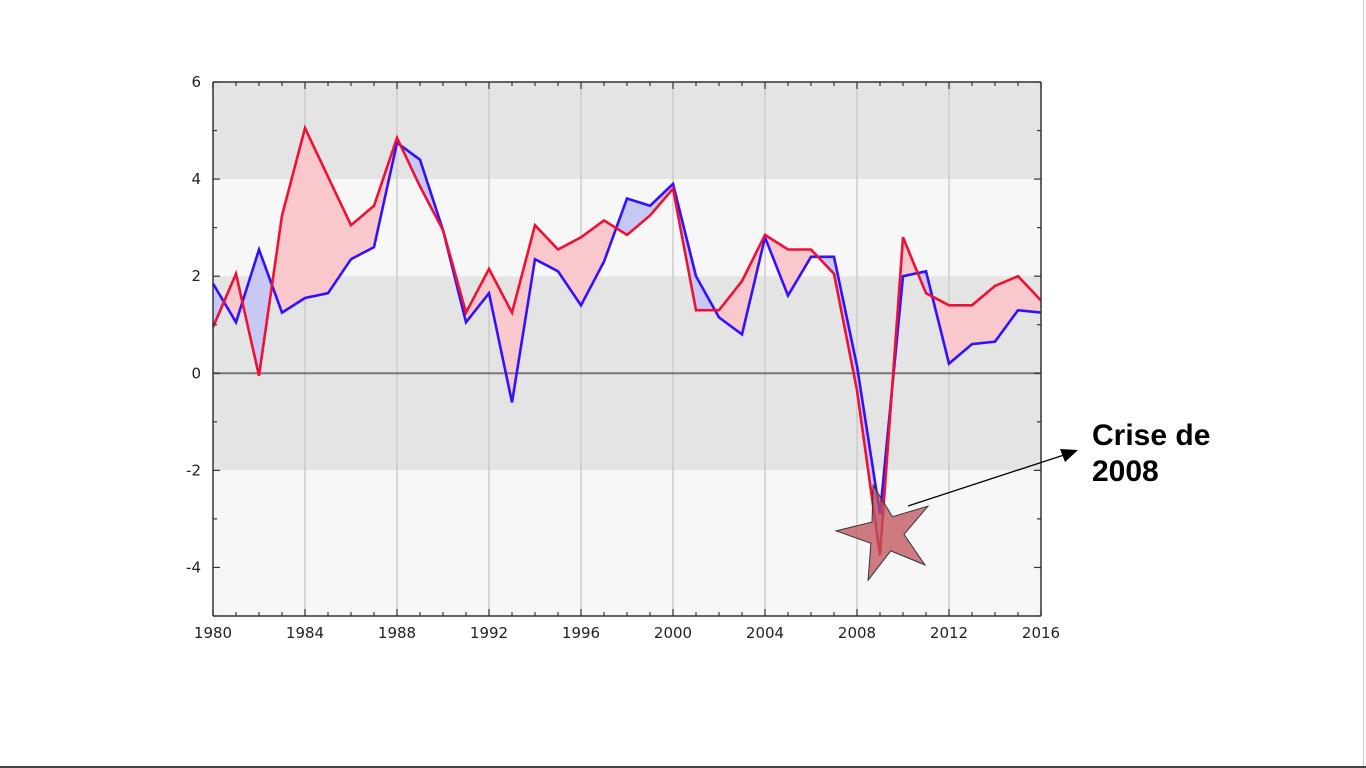  I want to click on fill-segment-2013, so click(983, 315).